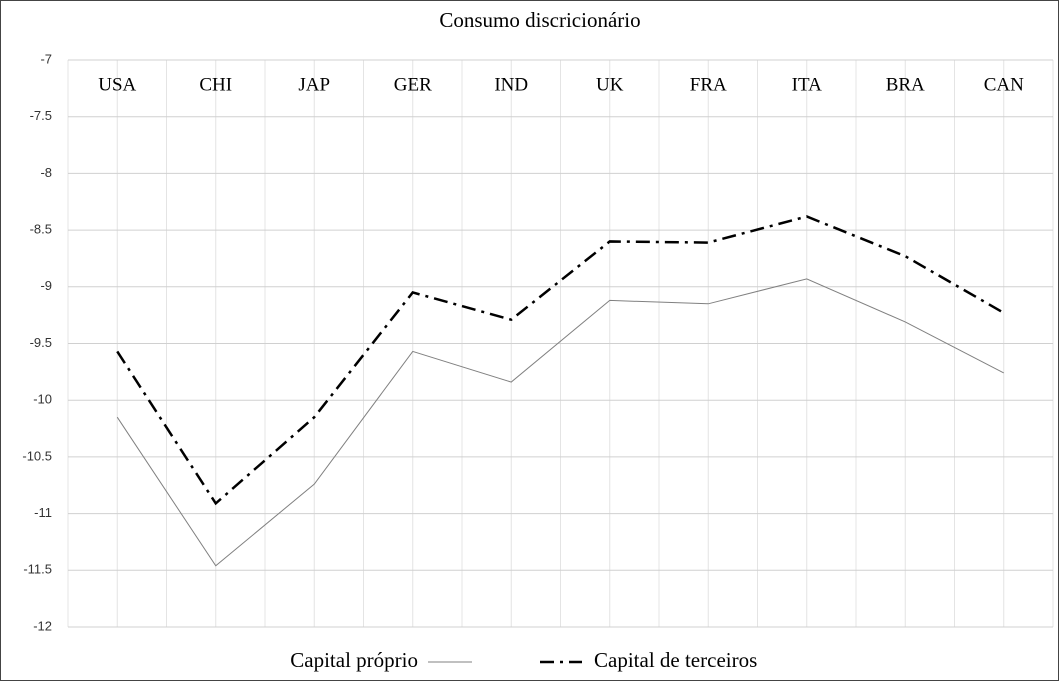 The height and width of the screenshot is (681, 1059). What do you see at coordinates (807, 84) in the screenshot?
I see `x-tick-label: ITA` at bounding box center [807, 84].